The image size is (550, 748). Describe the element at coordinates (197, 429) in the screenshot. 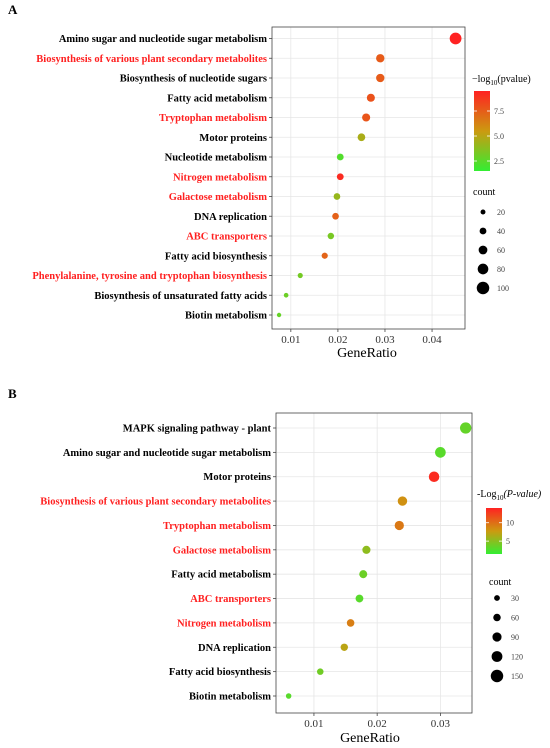

I see `category-label: MAPK signaling pathway - plant` at that location.